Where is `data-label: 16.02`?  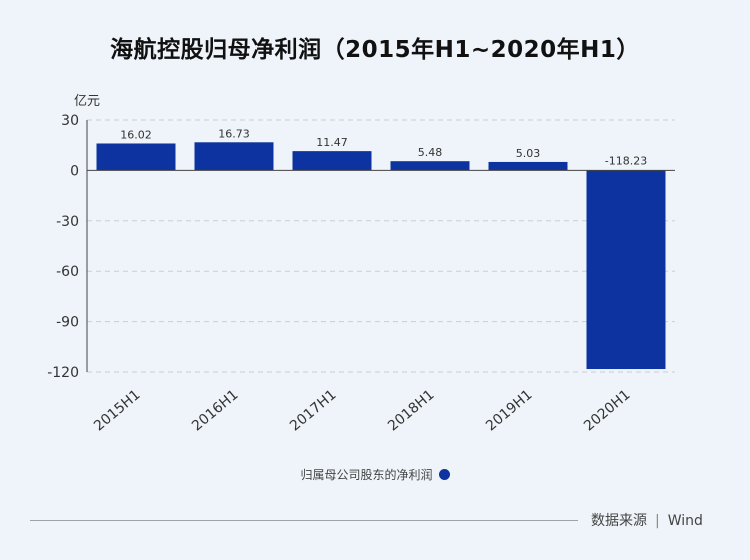
data-label: 16.02 is located at coordinates (136, 134).